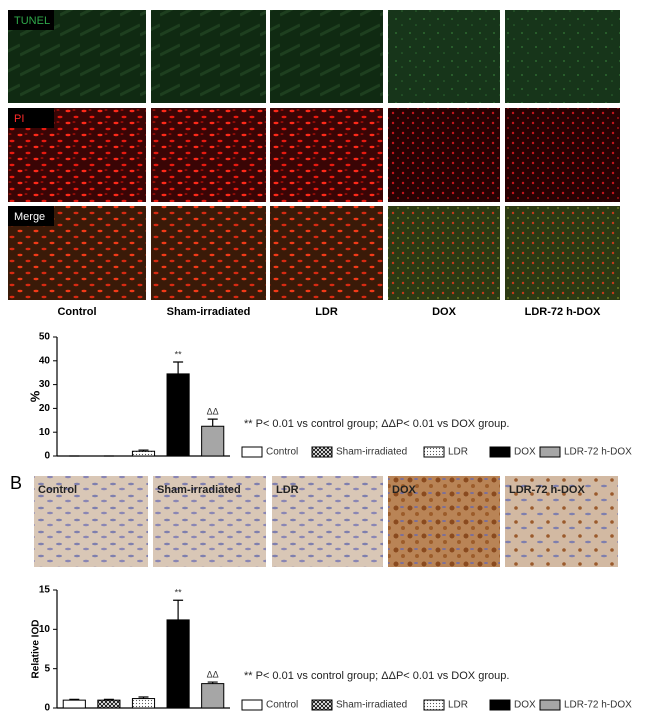 The image size is (650, 721). What do you see at coordinates (57, 490) in the screenshot?
I see `image-label: Control` at bounding box center [57, 490].